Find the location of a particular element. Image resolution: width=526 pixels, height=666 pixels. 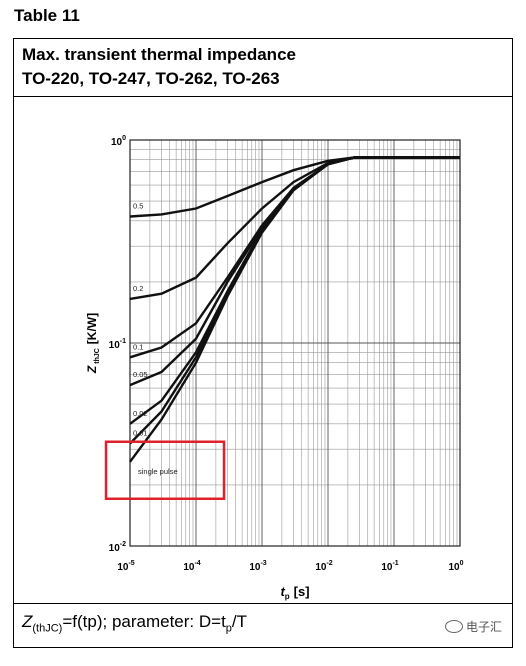

table-label: Table 11 is located at coordinates (47, 15).